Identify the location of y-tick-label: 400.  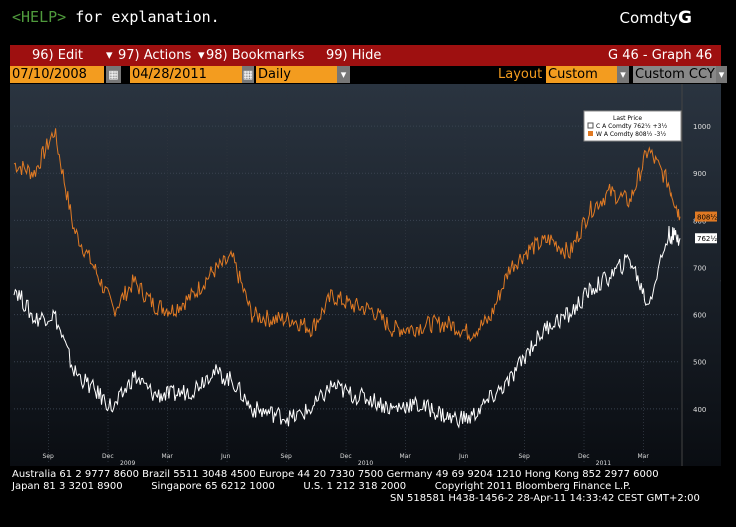
(699, 410).